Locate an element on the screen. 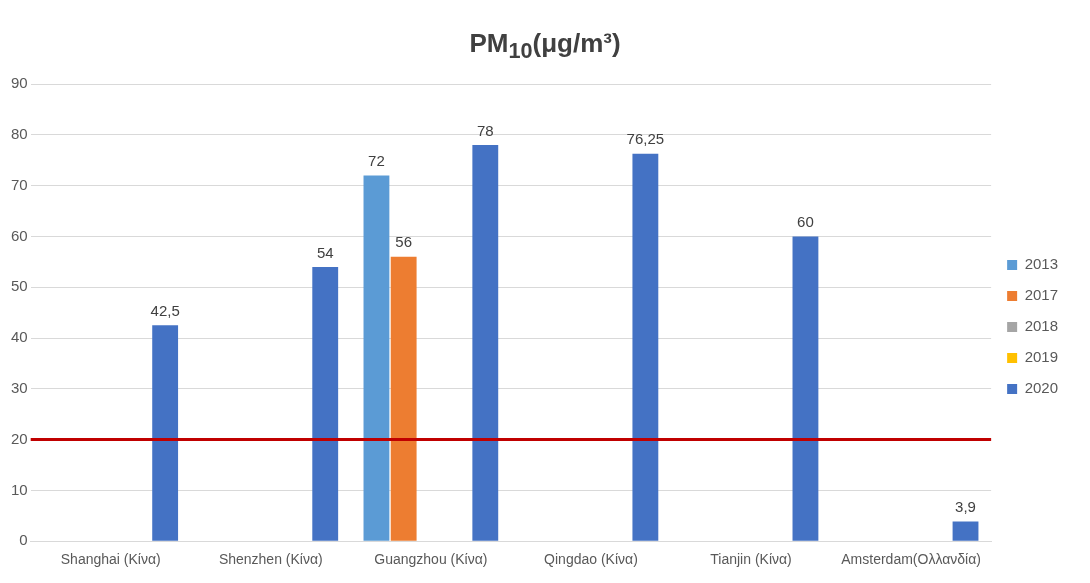 This screenshot has width=1090, height=583. legend-label: 2019 is located at coordinates (1041, 357).